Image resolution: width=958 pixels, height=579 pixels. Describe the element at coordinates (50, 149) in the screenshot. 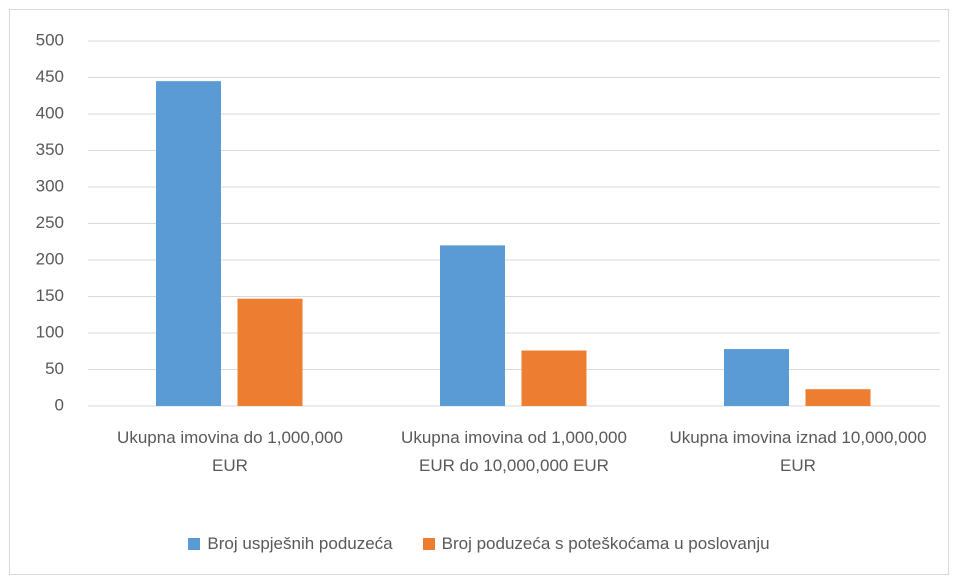

I see `y-tick-label: 350` at that location.